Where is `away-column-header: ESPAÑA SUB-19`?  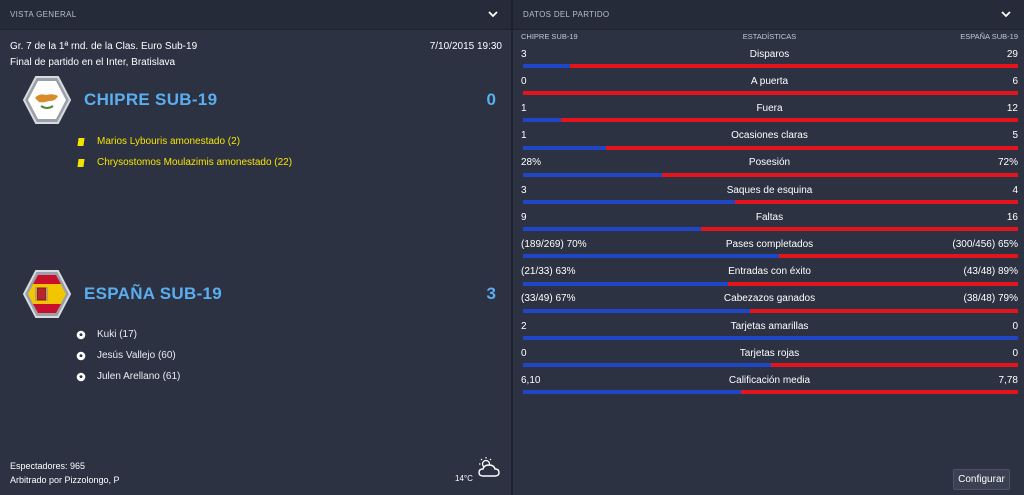 away-column-header: ESPAÑA SUB-19 is located at coordinates (989, 36).